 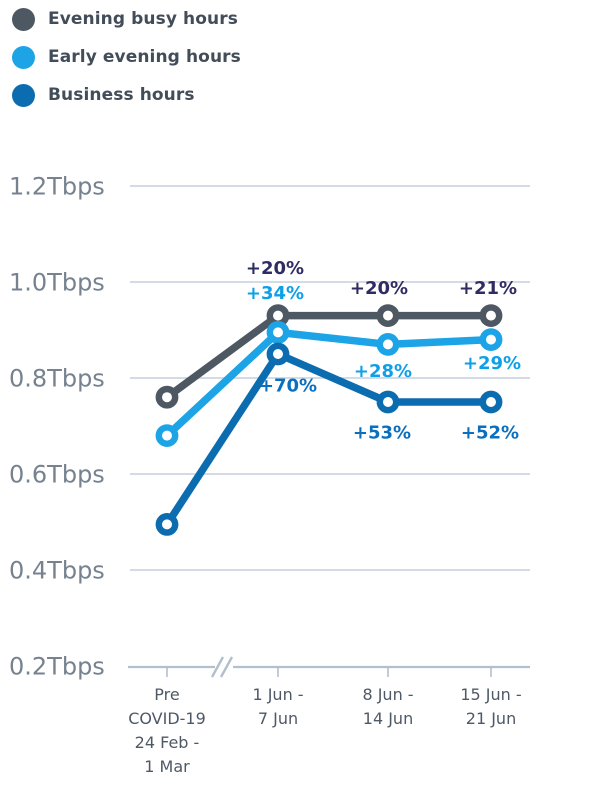 I want to click on series-line-evening-busy-hours, so click(x=329, y=356).